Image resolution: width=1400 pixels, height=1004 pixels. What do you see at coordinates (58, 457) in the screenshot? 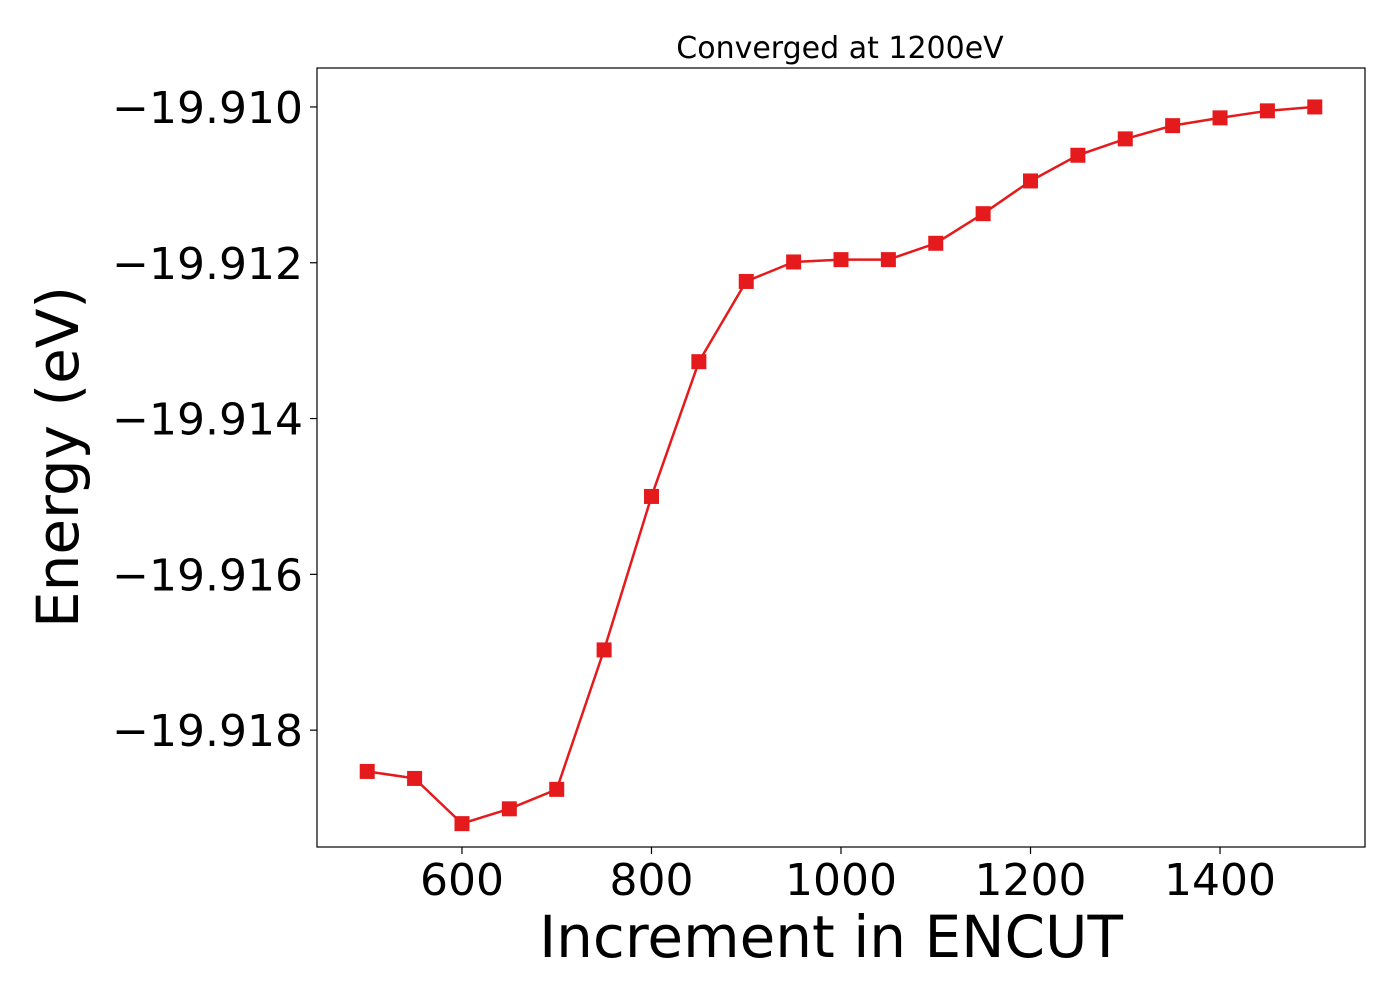
I see `y-axis-label: Energy (eV)` at bounding box center [58, 457].